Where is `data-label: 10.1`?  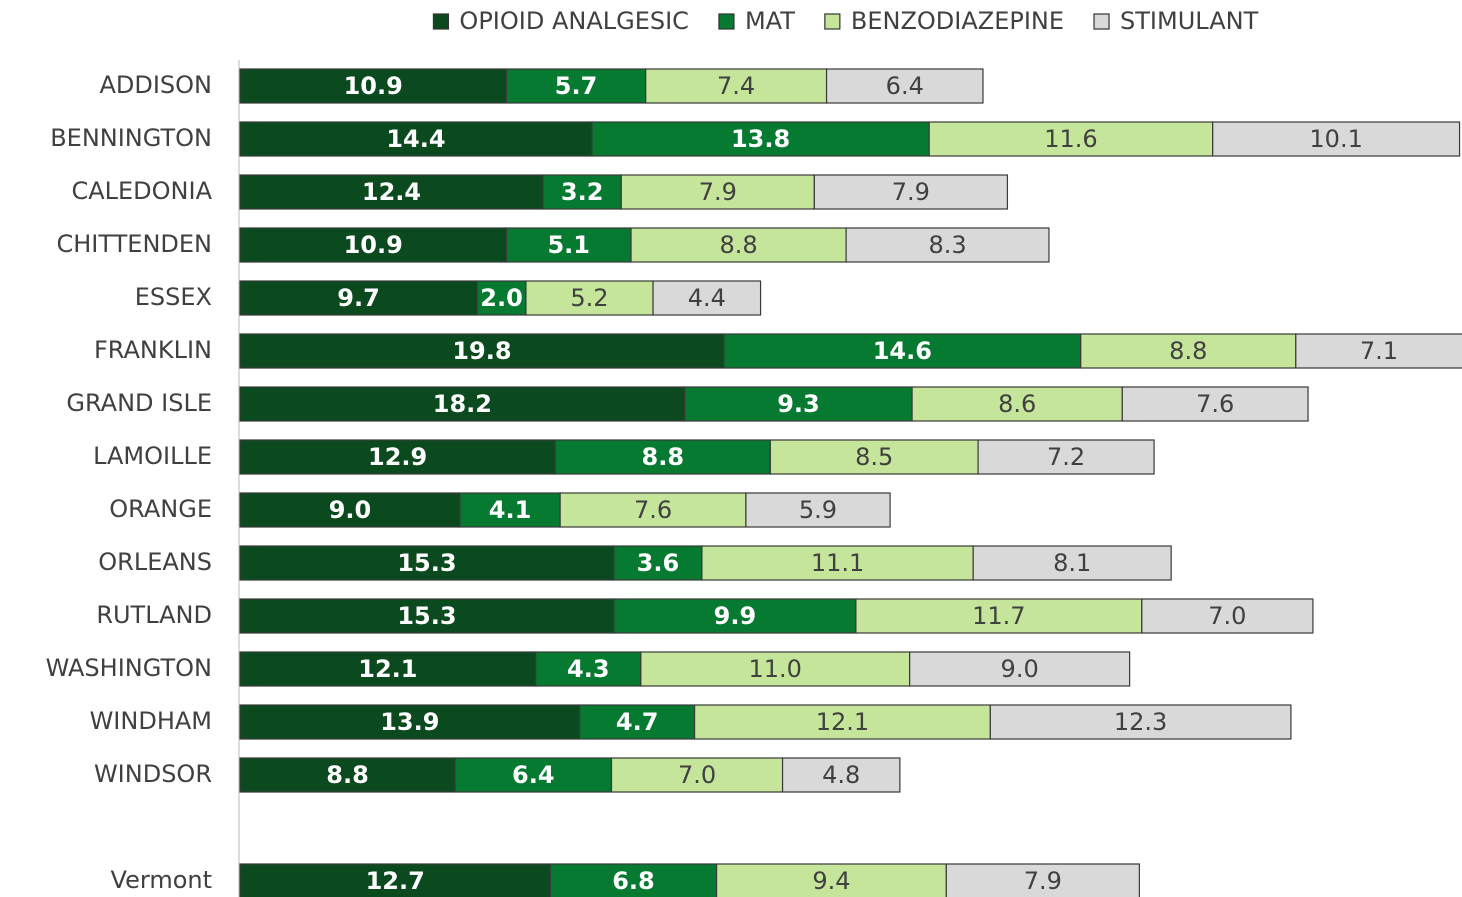
data-label: 10.1 is located at coordinates (1335, 139).